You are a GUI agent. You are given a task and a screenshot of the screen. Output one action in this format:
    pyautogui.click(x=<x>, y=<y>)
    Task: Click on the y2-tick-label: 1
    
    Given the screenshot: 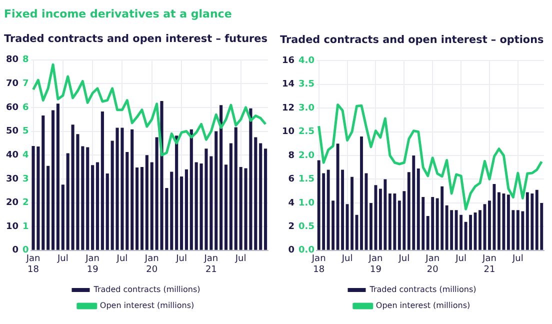 What is the action you would take?
    pyautogui.click(x=25, y=227)
    